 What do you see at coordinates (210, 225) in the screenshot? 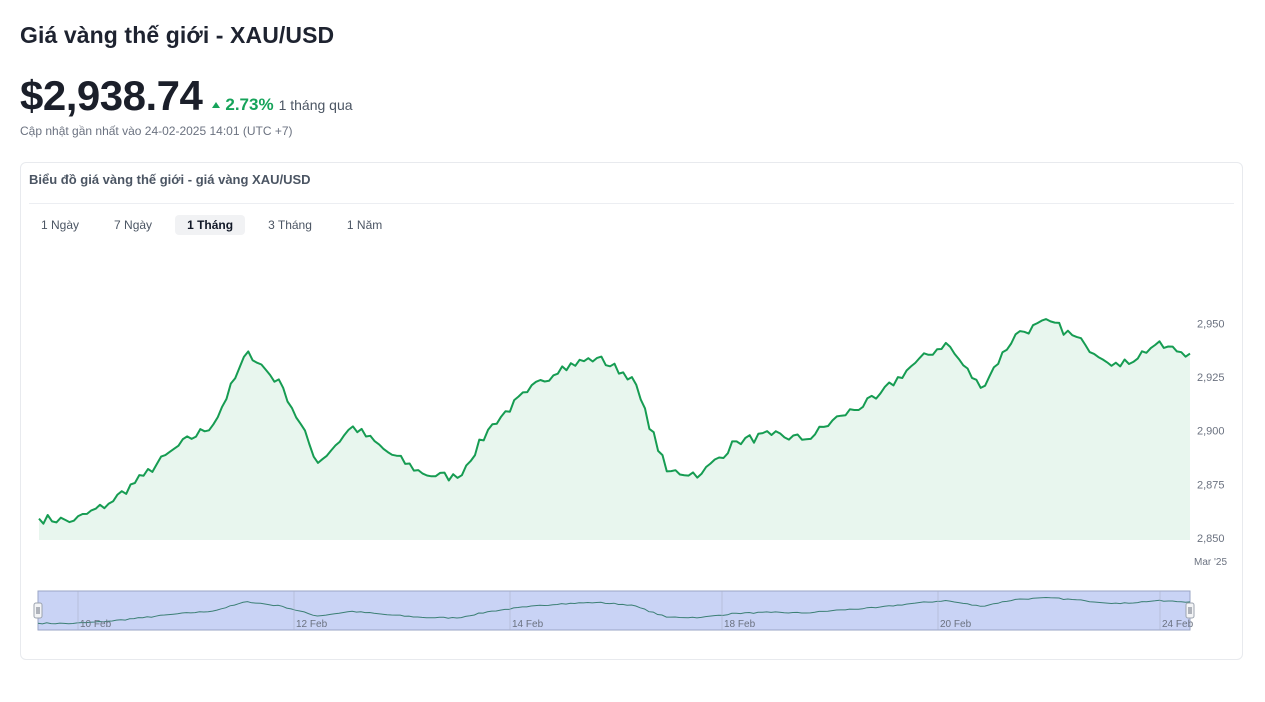
I see `tab-1-month: 1 Tháng` at bounding box center [210, 225].